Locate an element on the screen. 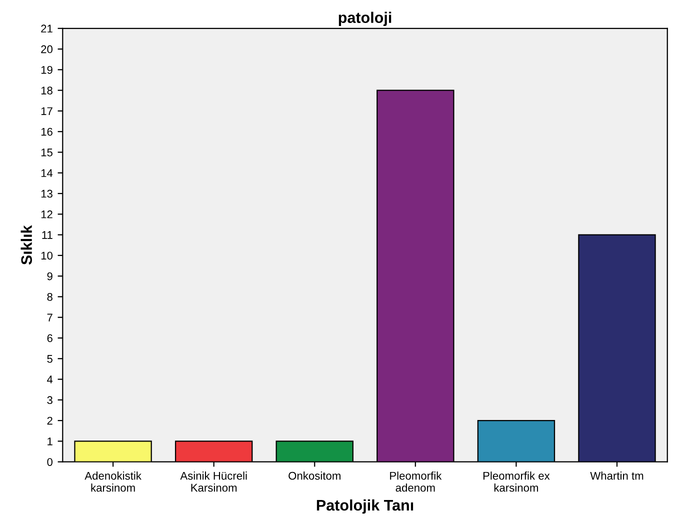  y-tick-label: 17 is located at coordinates (46, 111).